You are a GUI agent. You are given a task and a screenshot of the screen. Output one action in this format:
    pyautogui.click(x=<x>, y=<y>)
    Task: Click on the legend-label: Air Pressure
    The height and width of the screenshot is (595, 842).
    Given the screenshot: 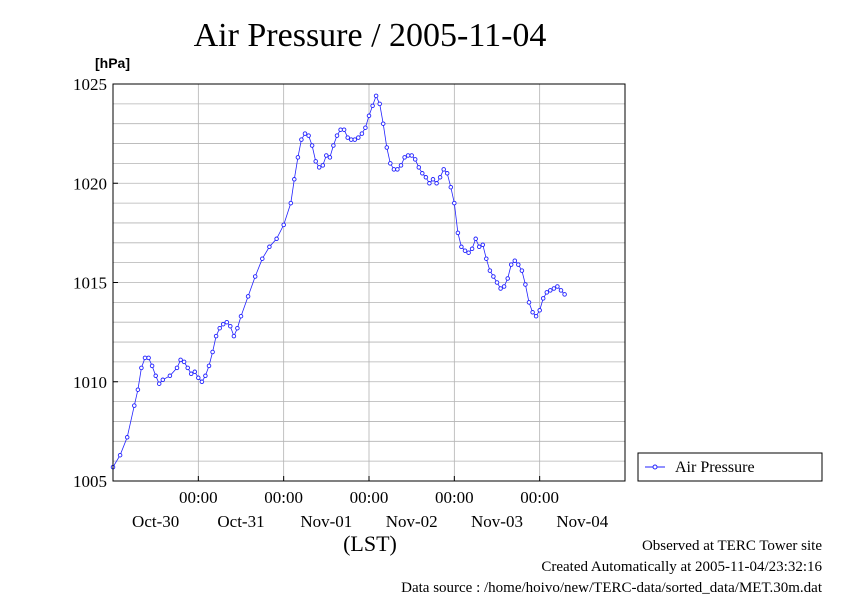 What is the action you would take?
    pyautogui.click(x=715, y=467)
    